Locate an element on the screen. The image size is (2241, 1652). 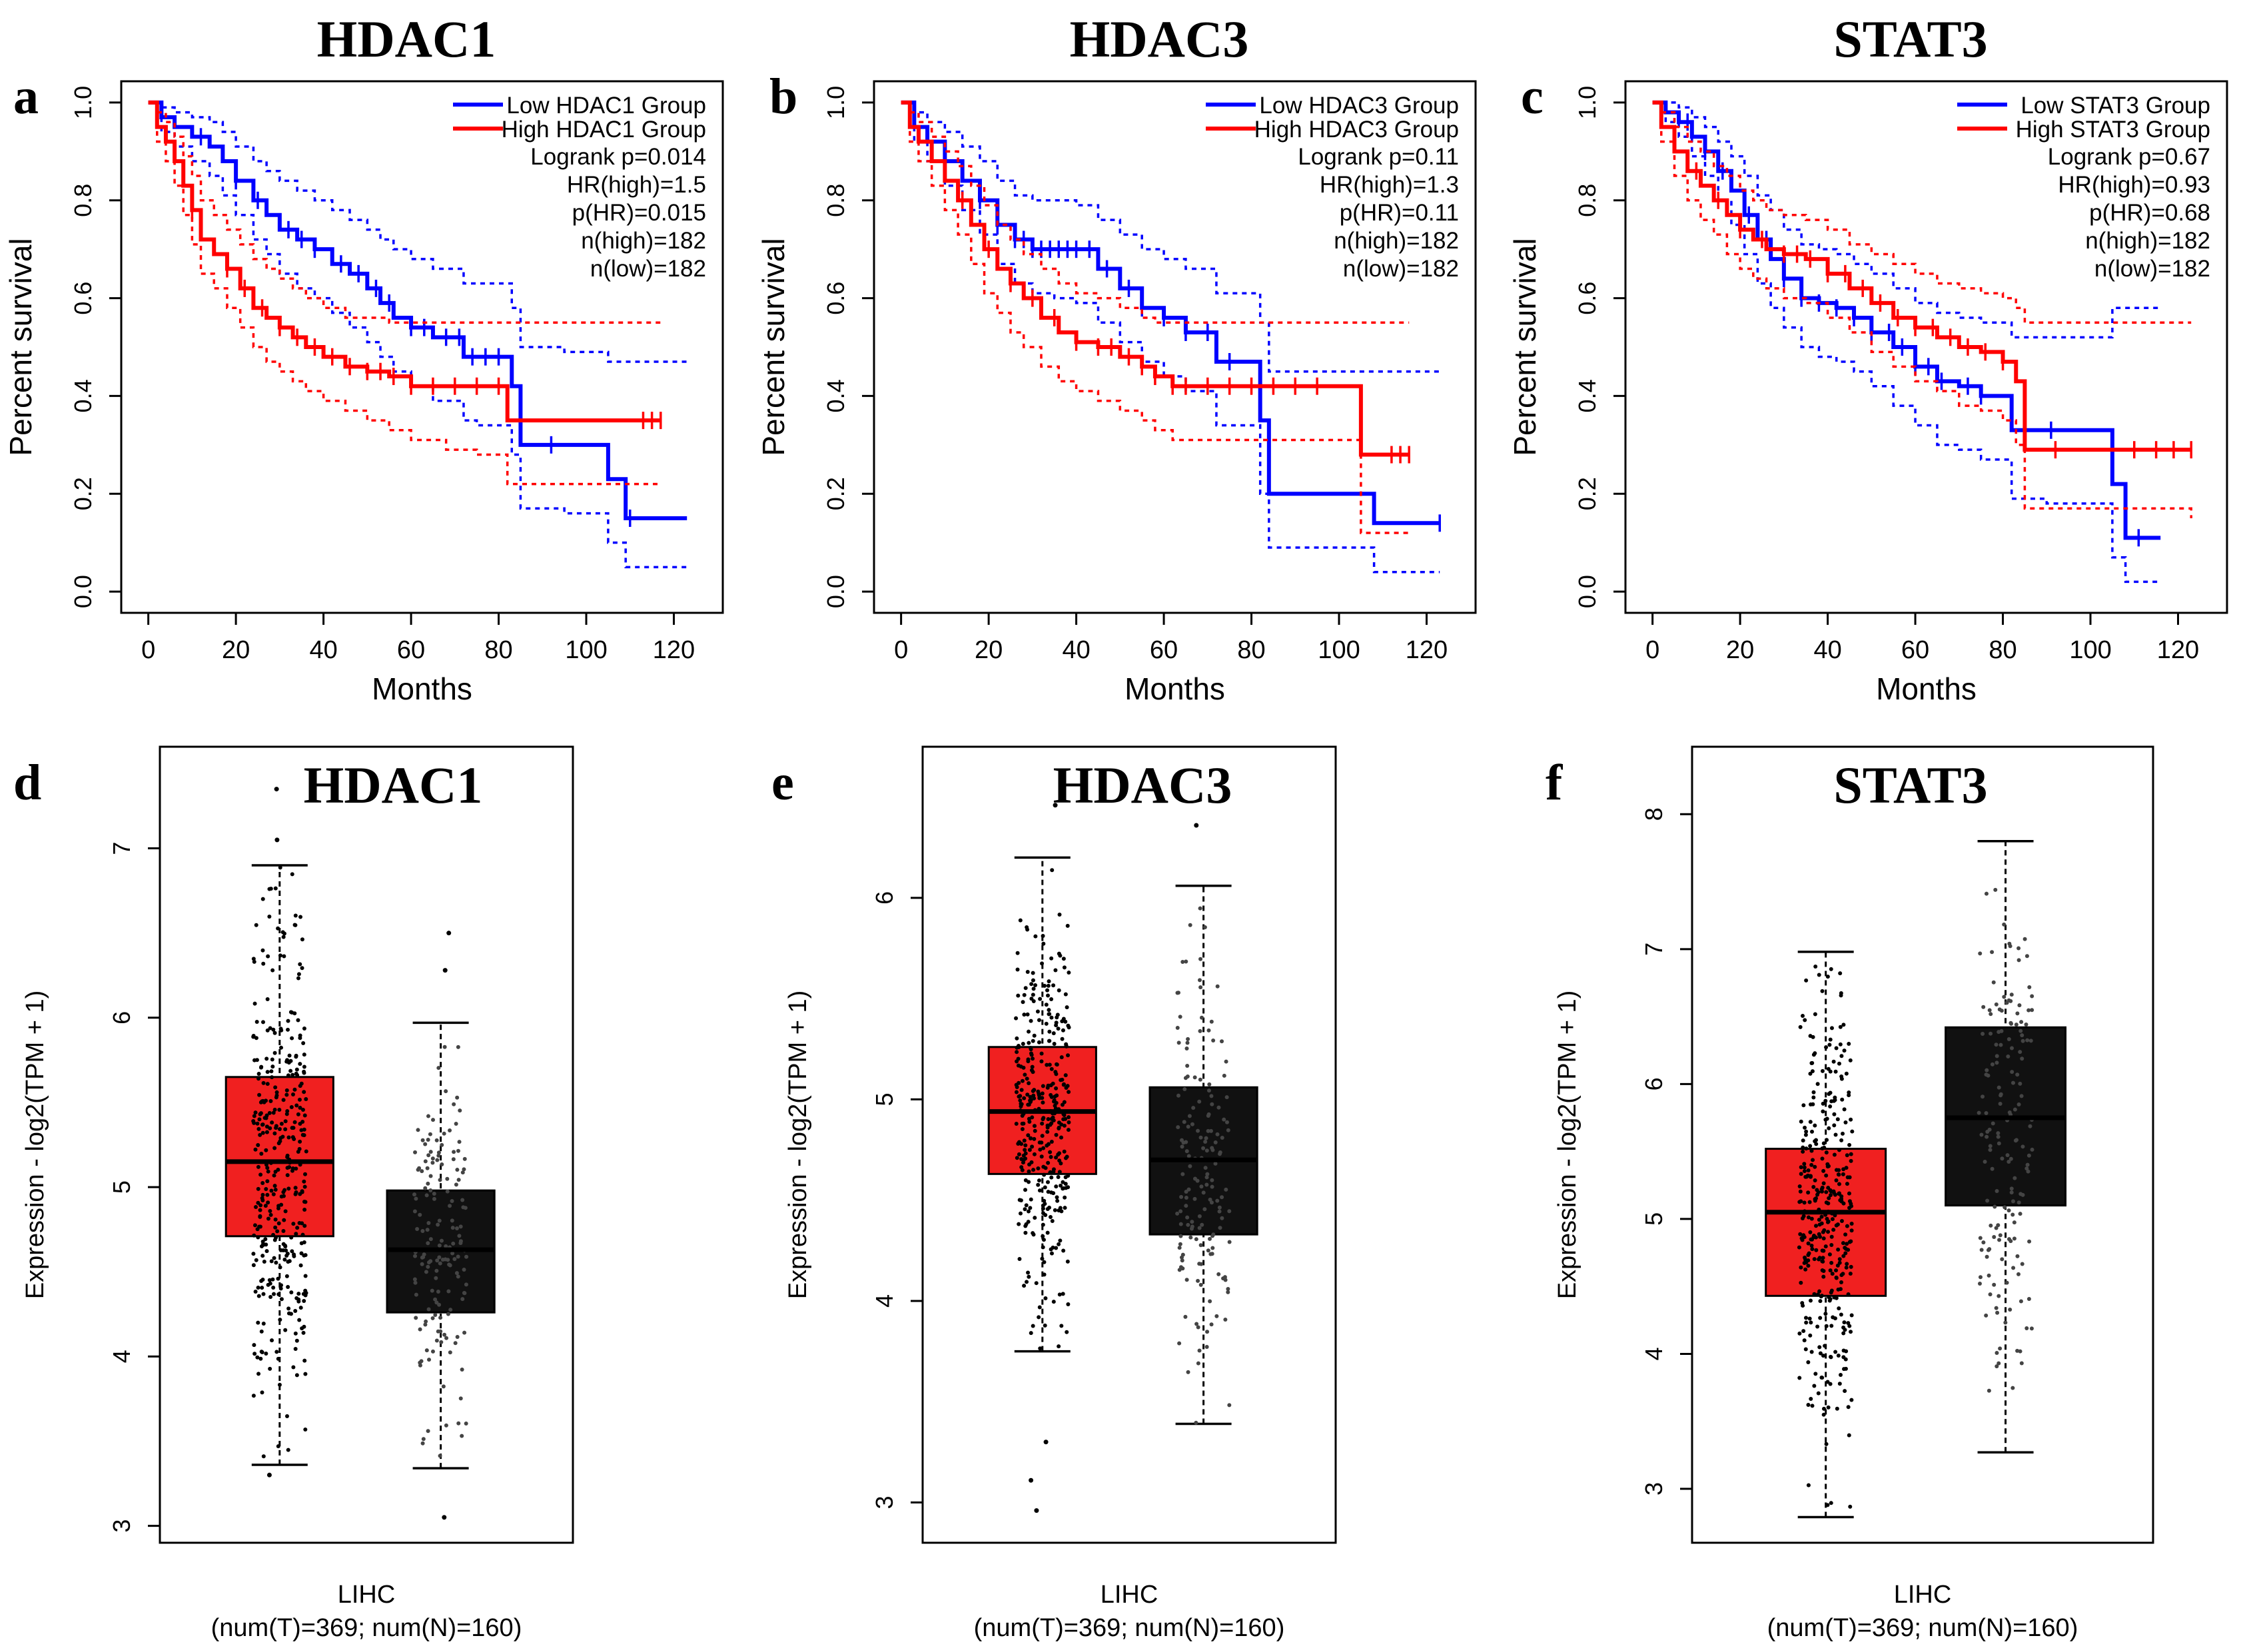
stat-text: Logrank p=0.67 is located at coordinates (2129, 157).